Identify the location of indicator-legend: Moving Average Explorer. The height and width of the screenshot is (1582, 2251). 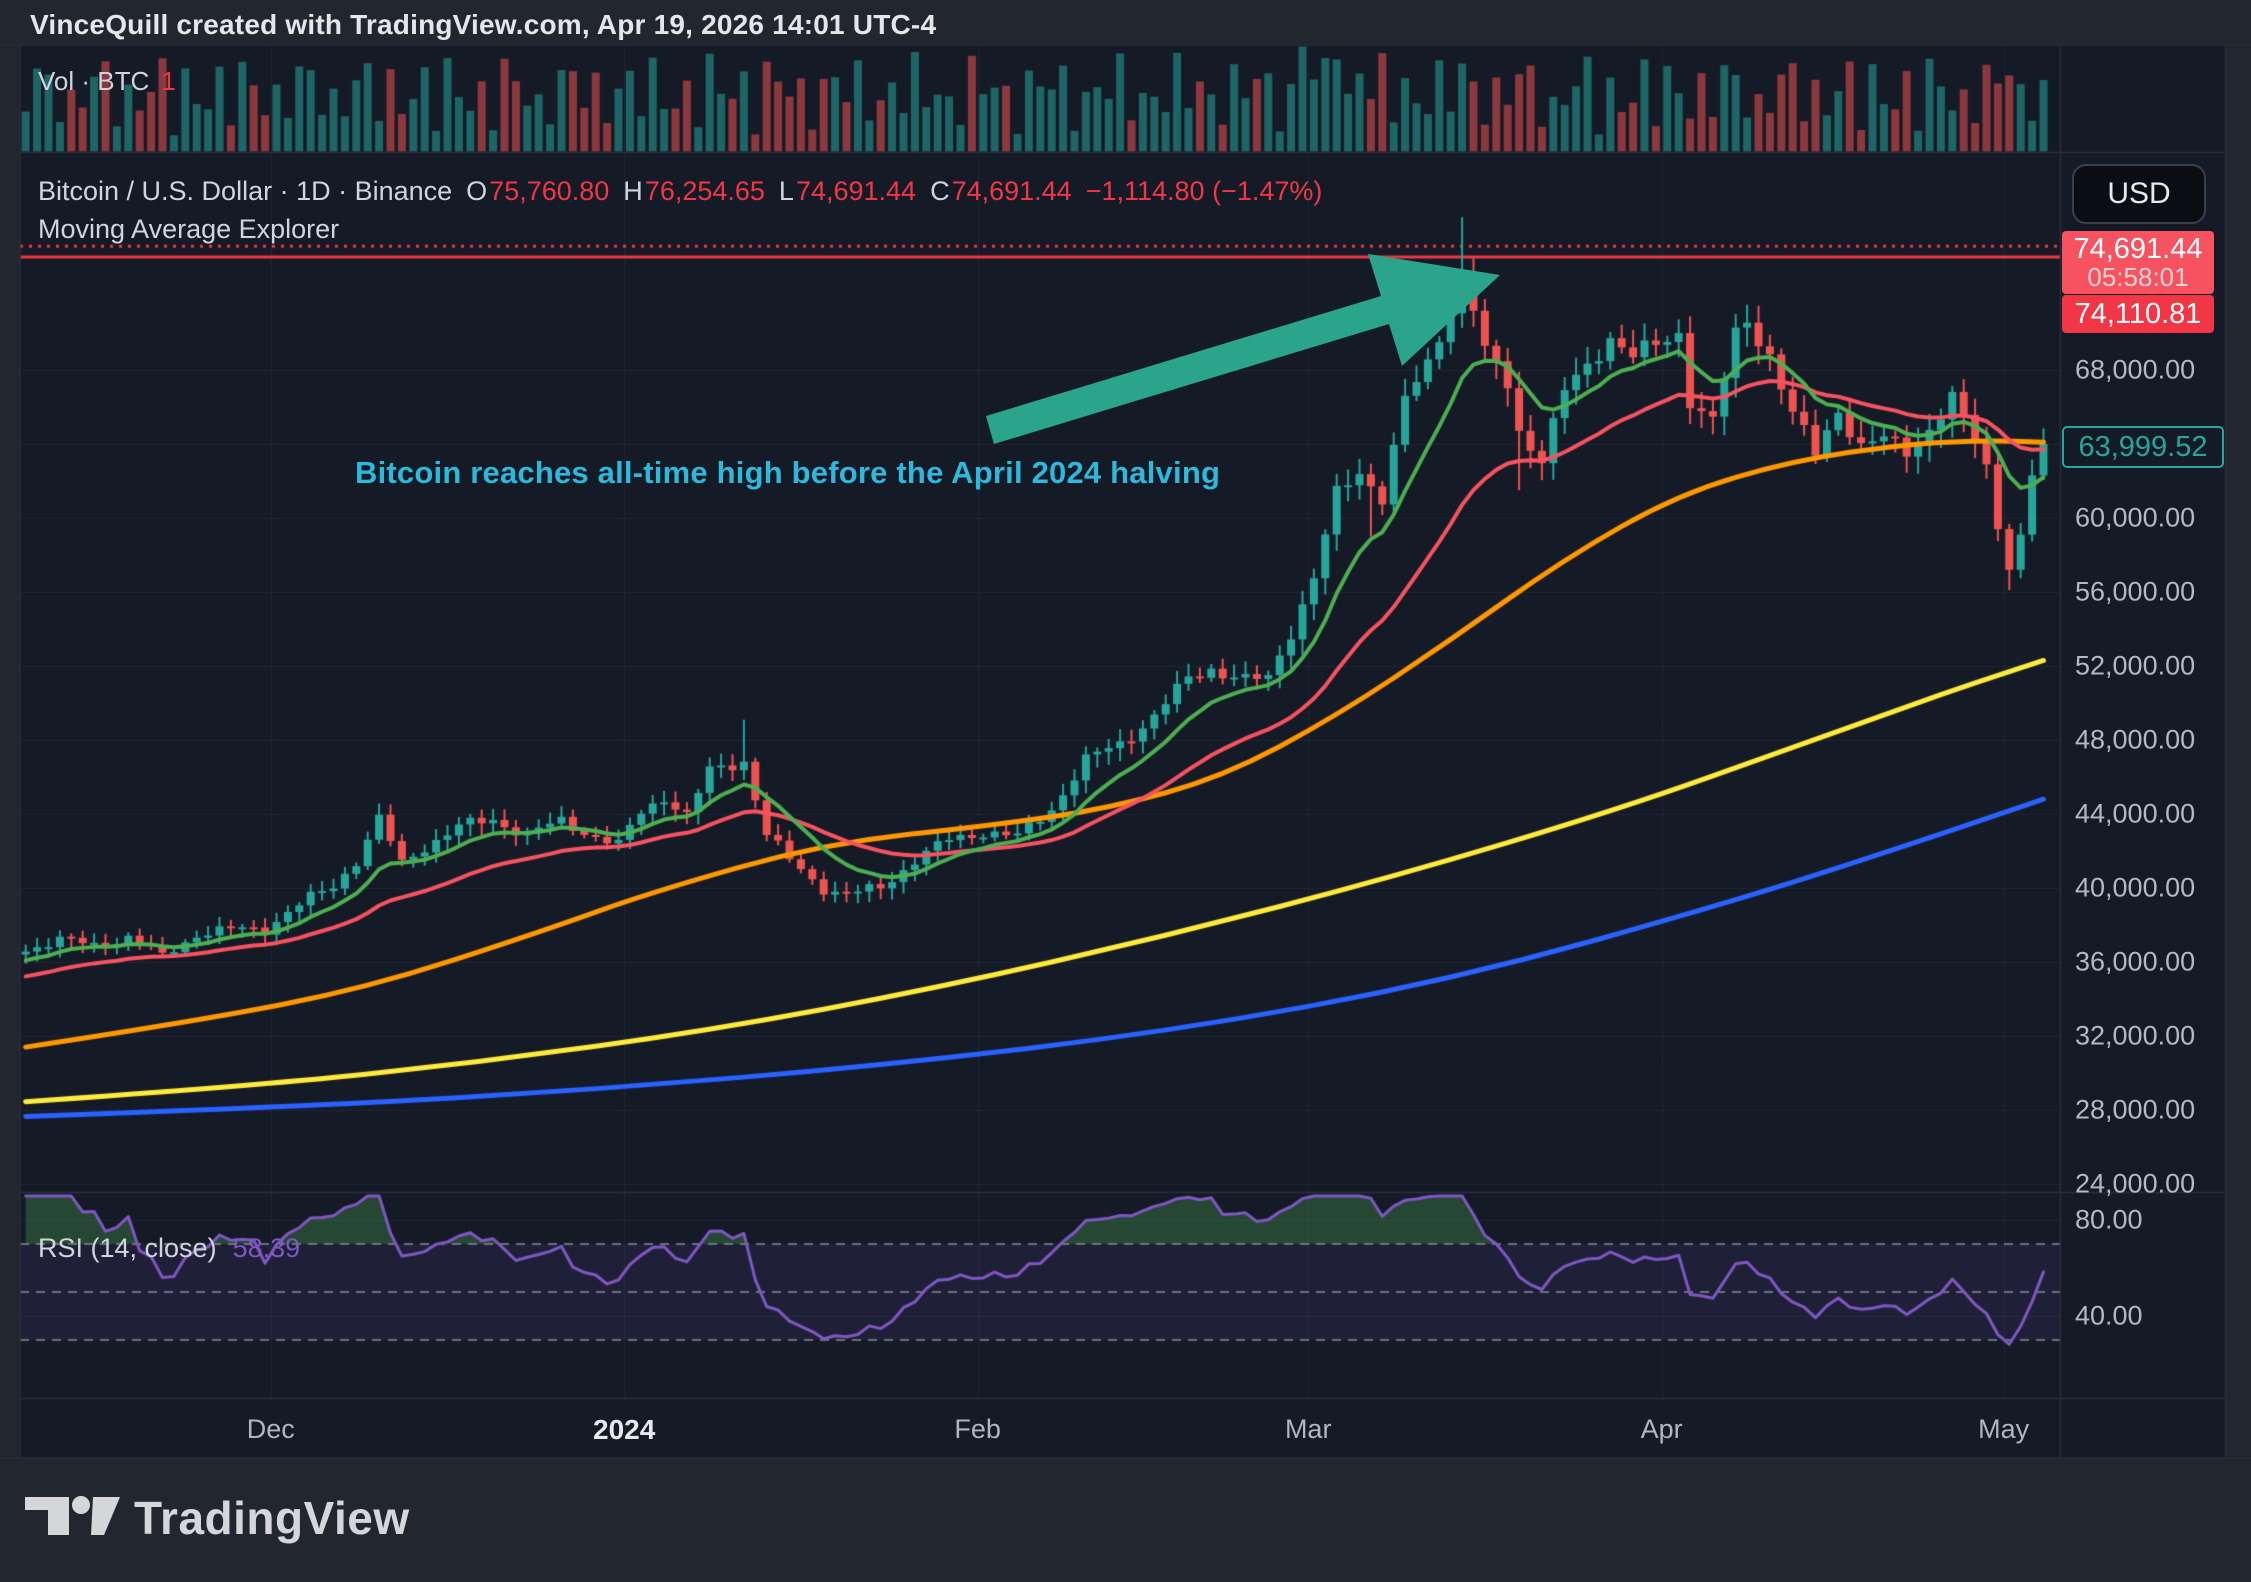
(188, 229).